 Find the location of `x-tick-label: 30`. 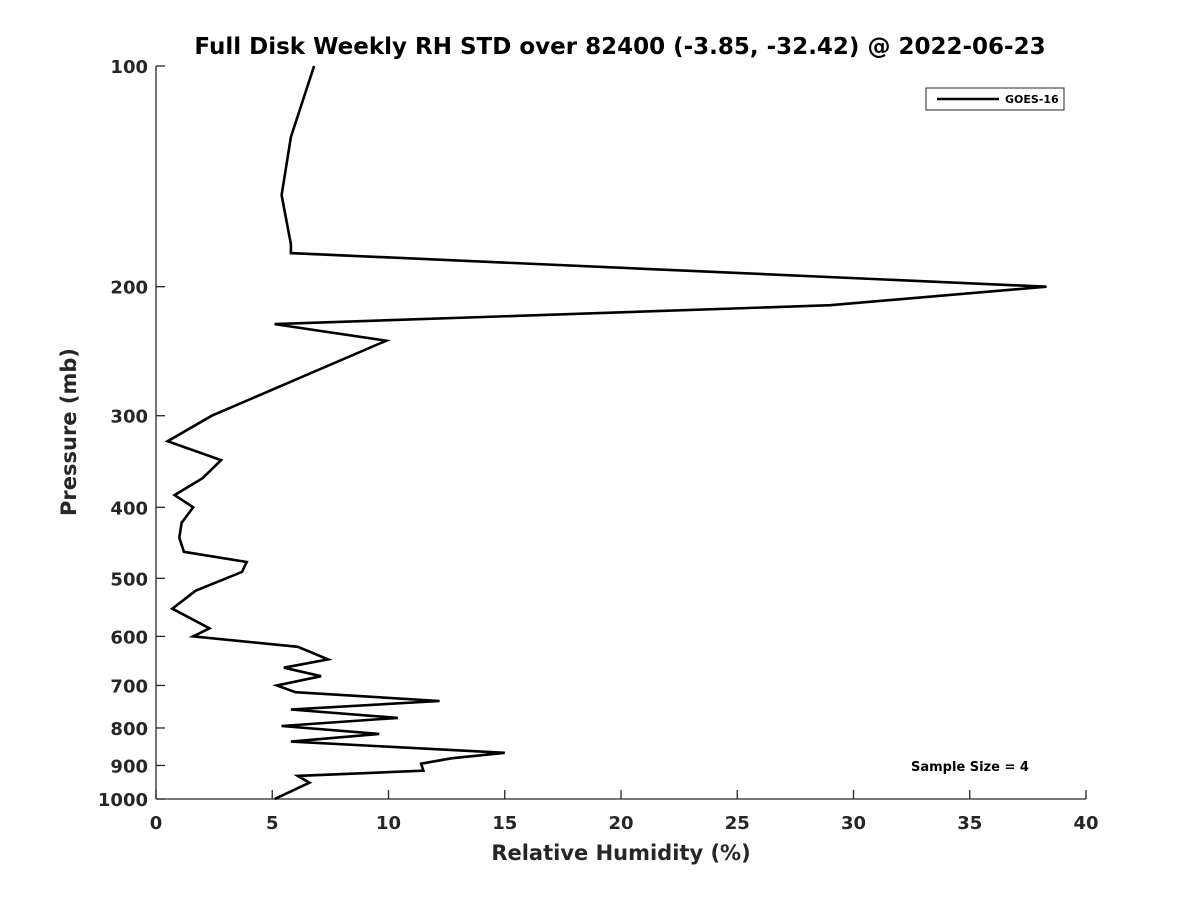

x-tick-label: 30 is located at coordinates (853, 823).